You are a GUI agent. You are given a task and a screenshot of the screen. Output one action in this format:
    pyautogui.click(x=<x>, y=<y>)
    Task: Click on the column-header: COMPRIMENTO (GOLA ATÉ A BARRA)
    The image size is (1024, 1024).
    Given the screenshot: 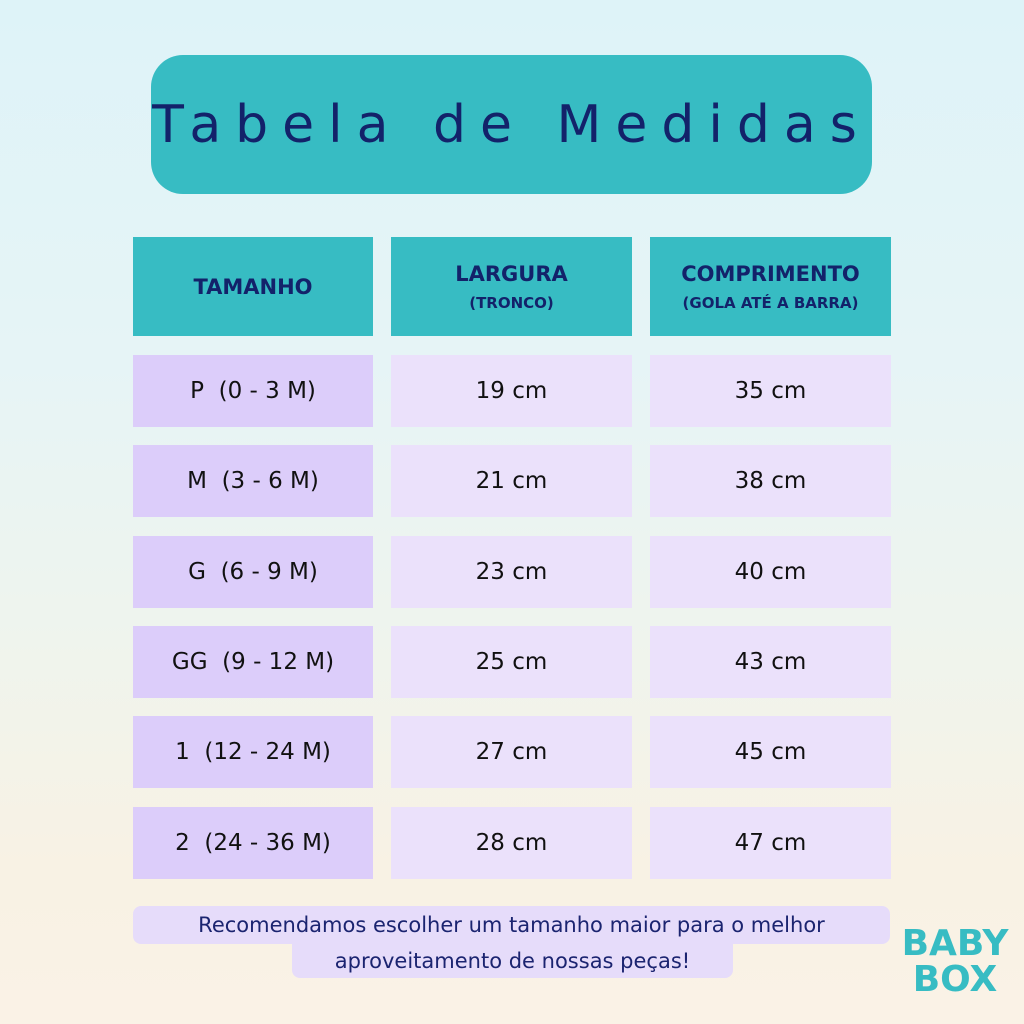 What is the action you would take?
    pyautogui.click(x=770, y=286)
    